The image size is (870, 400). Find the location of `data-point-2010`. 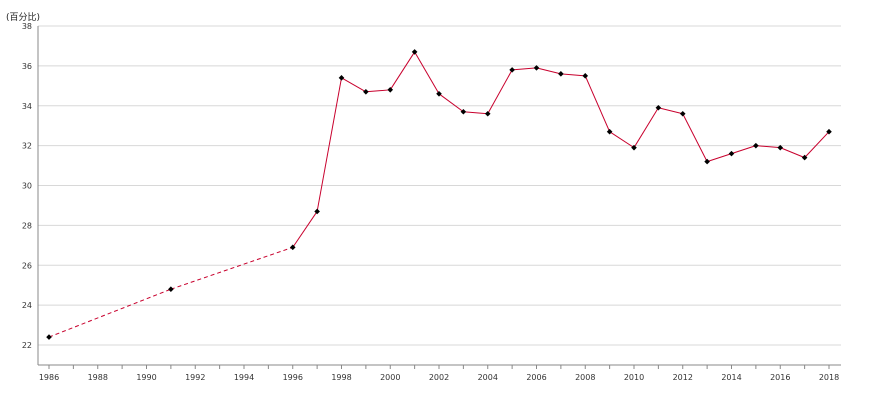

data-point-2010 is located at coordinates (634, 147).